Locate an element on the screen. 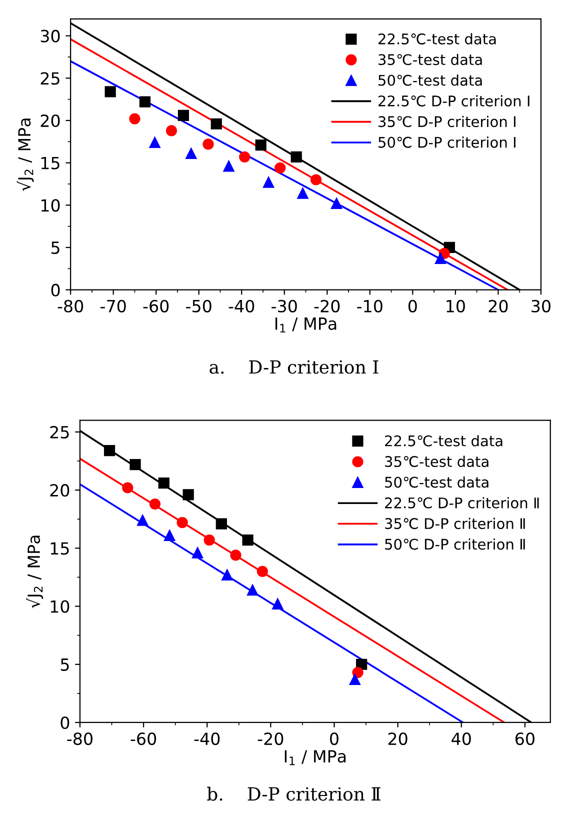 The height and width of the screenshot is (821, 588). text: b. D-P criterion Ⅱ is located at coordinates (293, 793).